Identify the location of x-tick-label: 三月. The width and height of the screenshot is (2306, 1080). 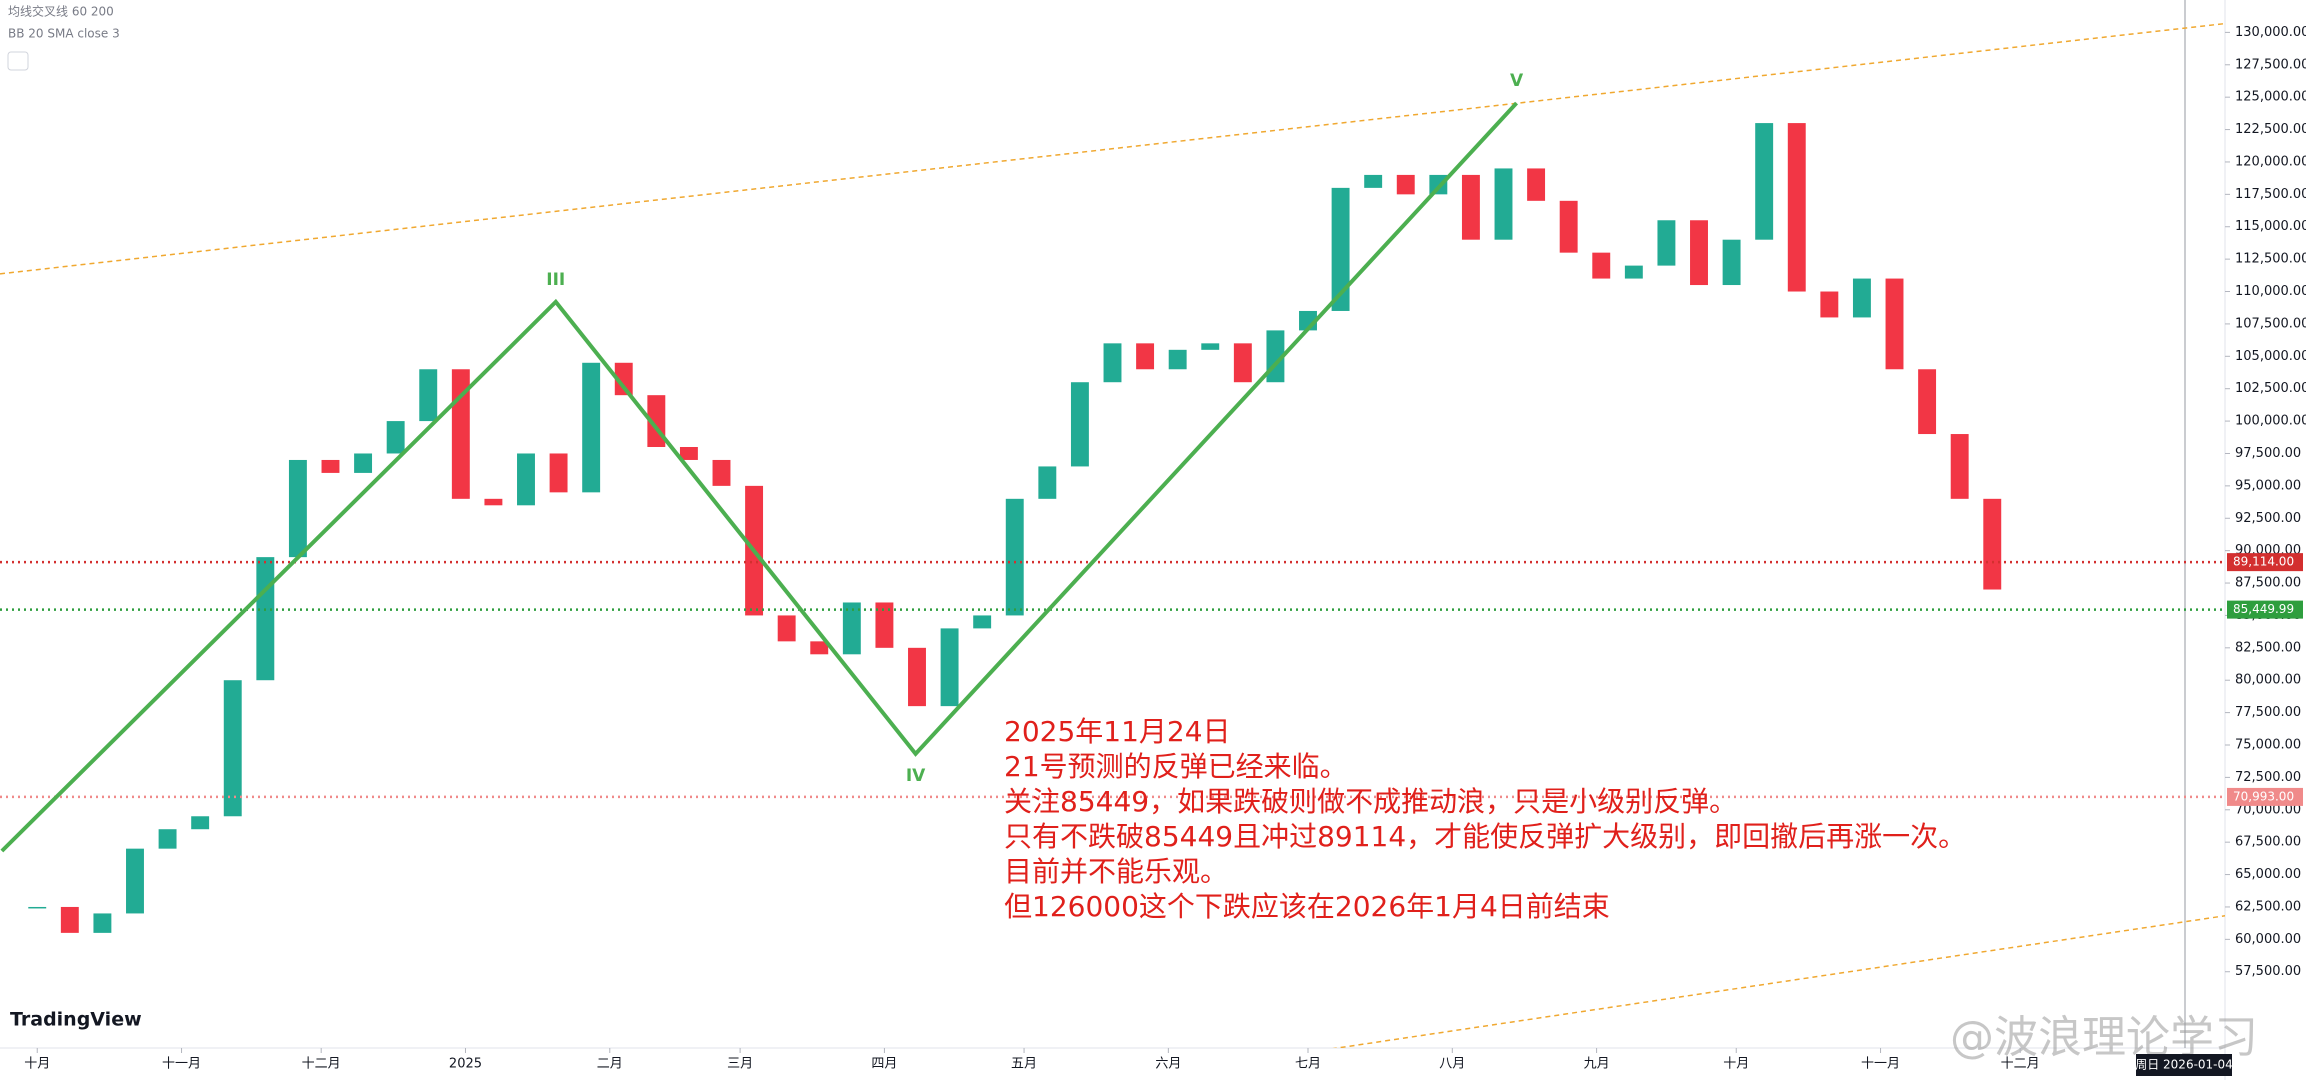
(740, 1064).